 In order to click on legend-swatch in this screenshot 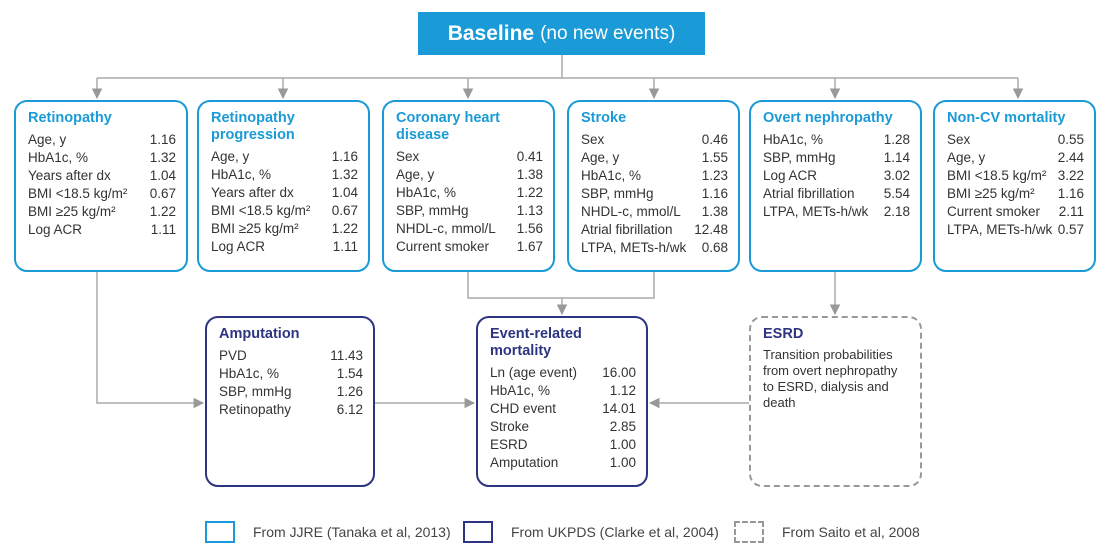, I will do `click(749, 532)`.